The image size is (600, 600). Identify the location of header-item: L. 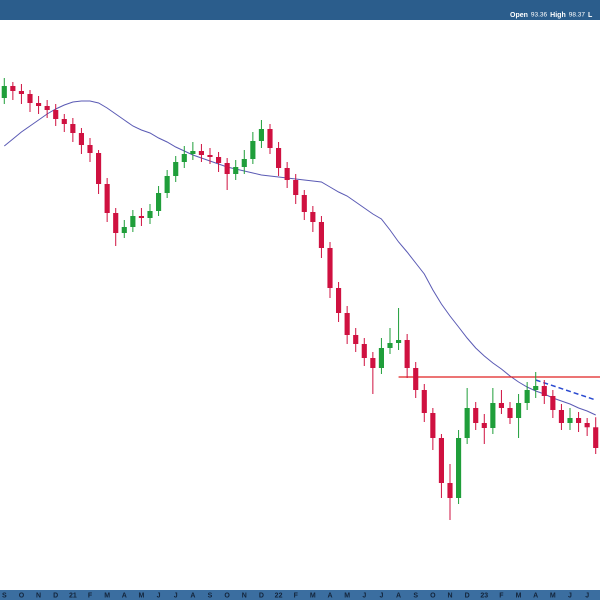
(590, 15).